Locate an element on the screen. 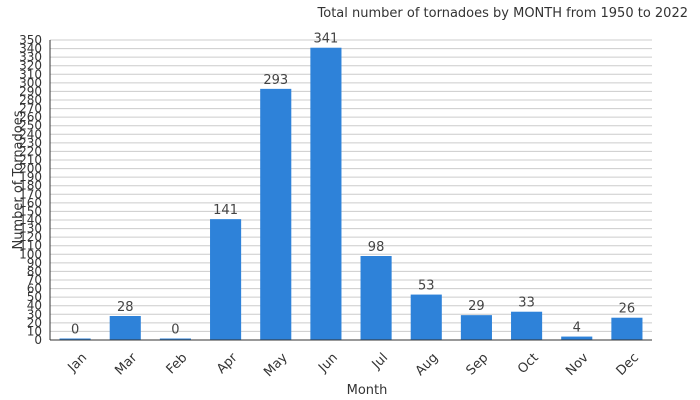  y-tick-label: 180 is located at coordinates (30, 186).